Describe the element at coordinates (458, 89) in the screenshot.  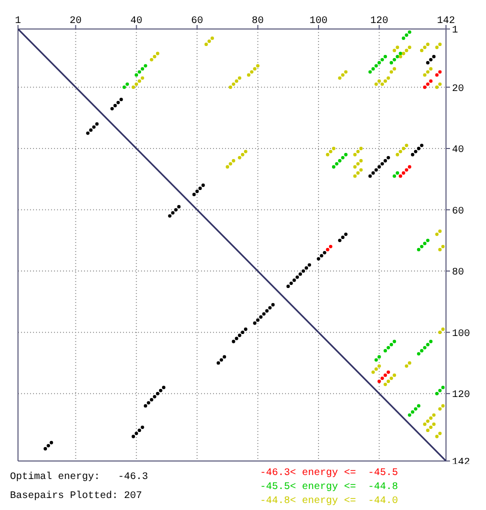
I see `y-tick-label: 20` at that location.